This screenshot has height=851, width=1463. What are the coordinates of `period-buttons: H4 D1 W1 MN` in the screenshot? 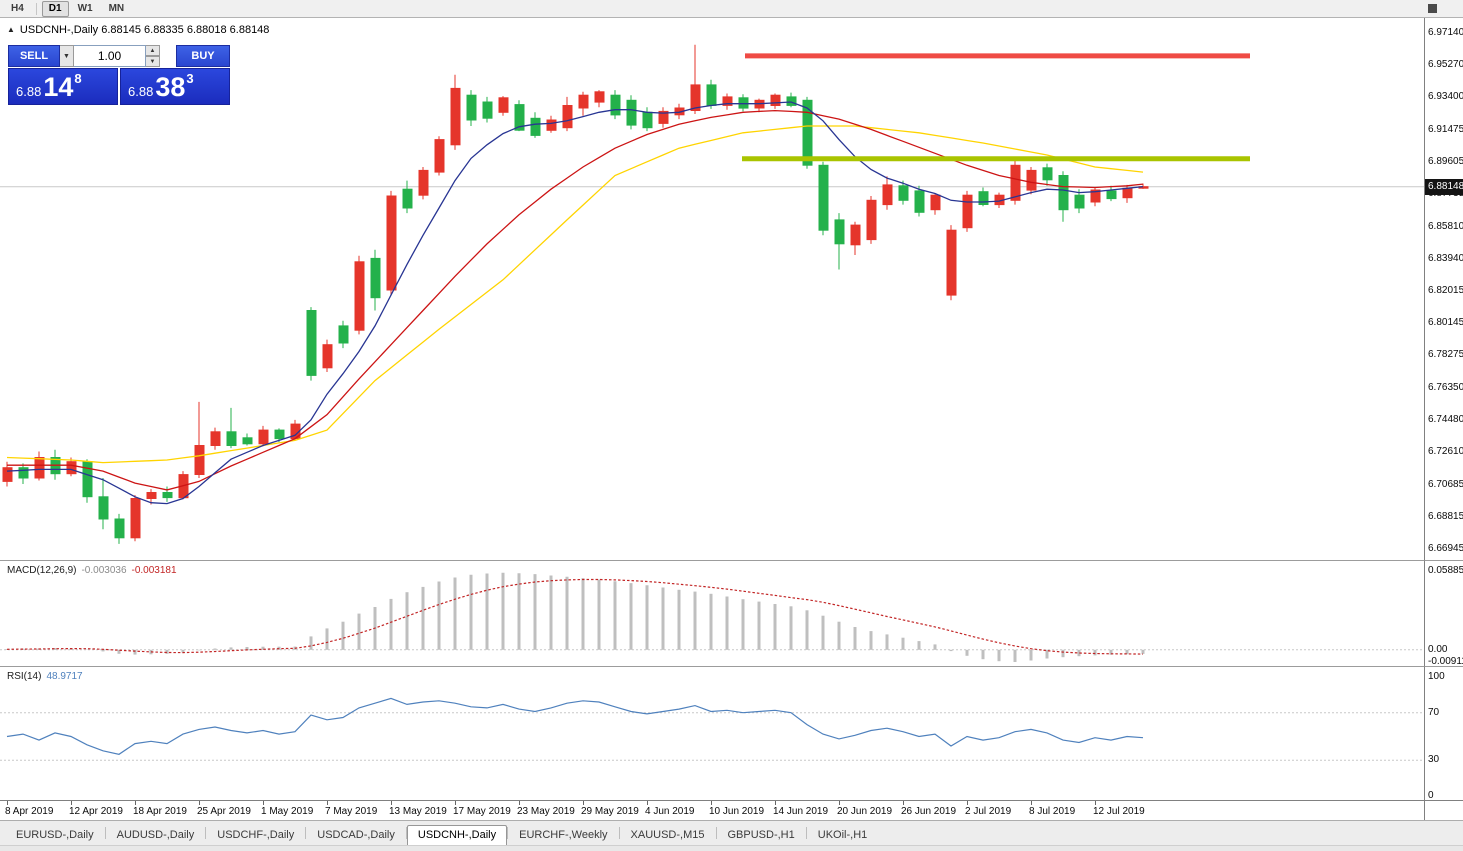 It's located at (67, 8).